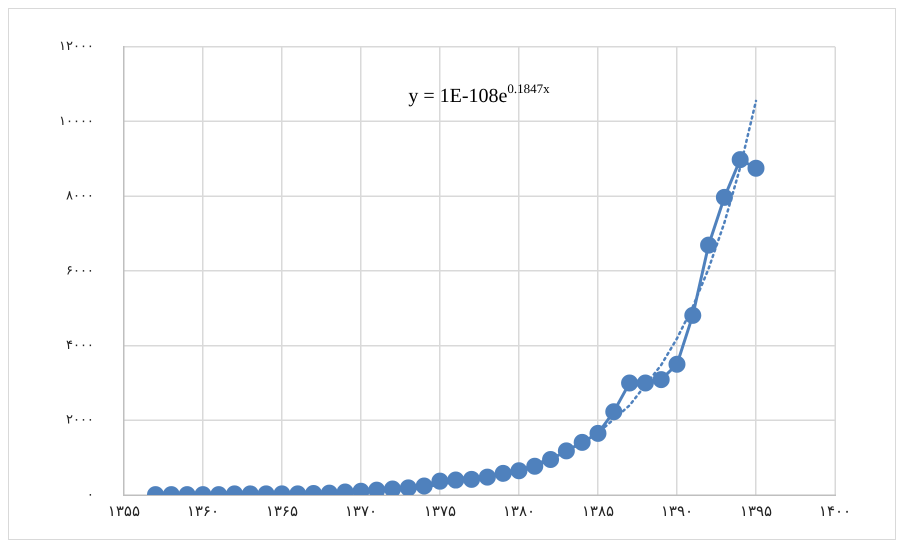 This screenshot has height=548, width=904. I want to click on x-tick-label: ۱۳۷۰, so click(361, 511).